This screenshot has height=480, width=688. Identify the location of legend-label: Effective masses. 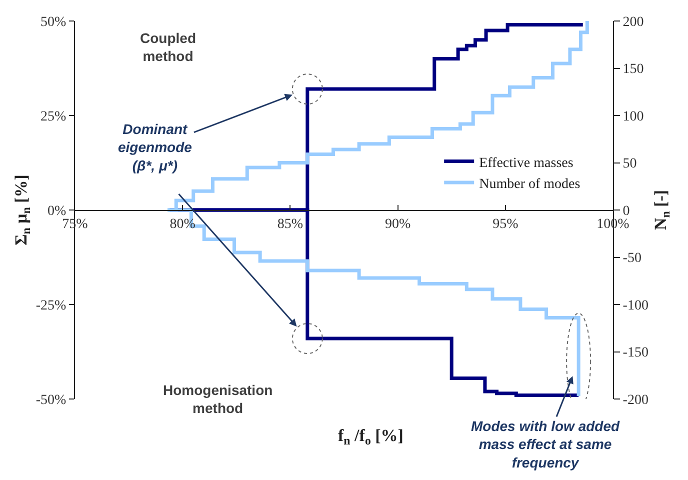
(526, 163).